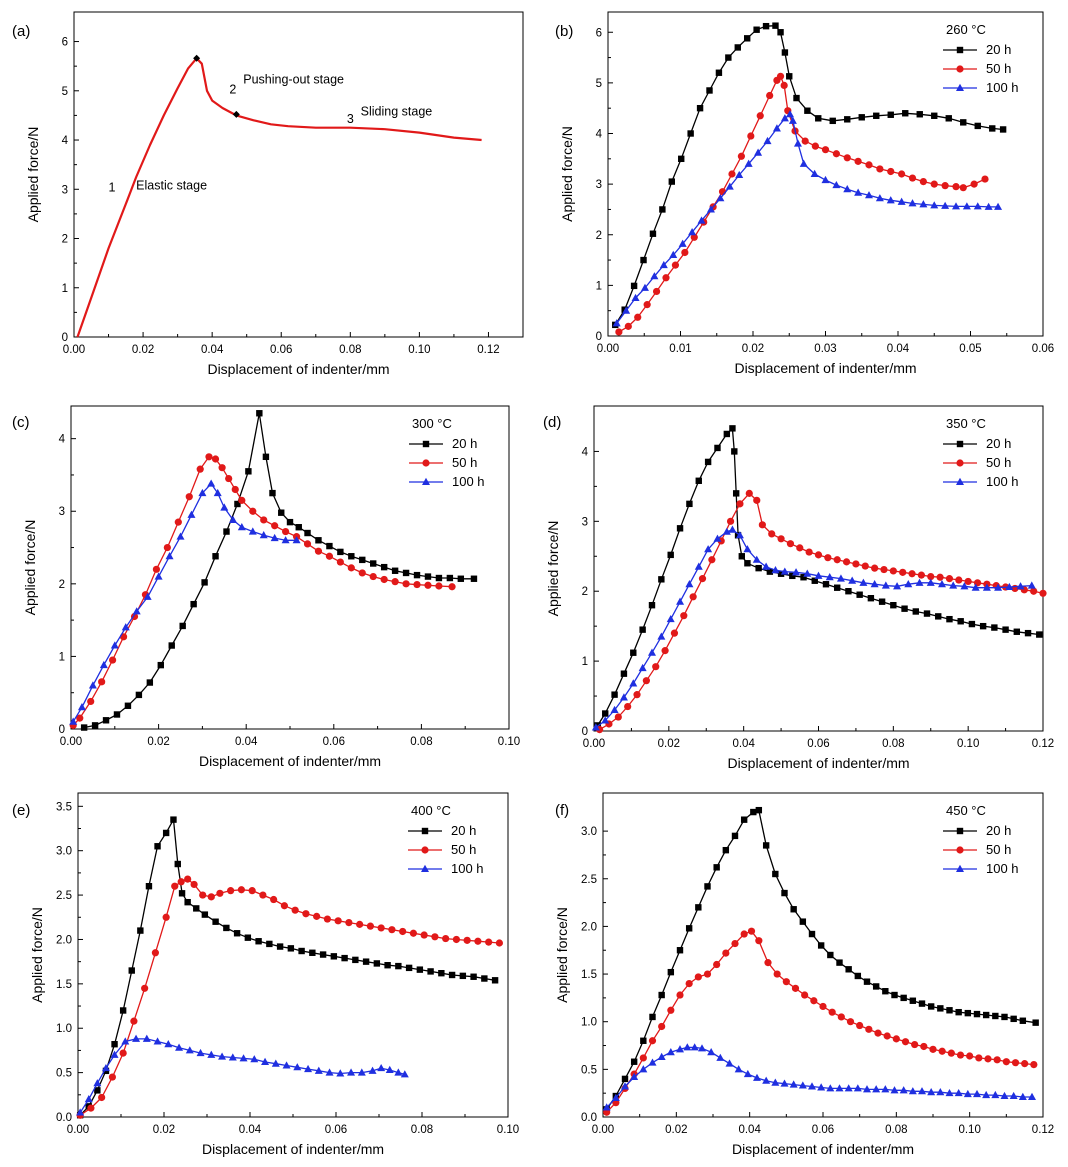 This screenshot has width=1068, height=1167. What do you see at coordinates (599, 33) in the screenshot?
I see `y-tick-label: 6` at bounding box center [599, 33].